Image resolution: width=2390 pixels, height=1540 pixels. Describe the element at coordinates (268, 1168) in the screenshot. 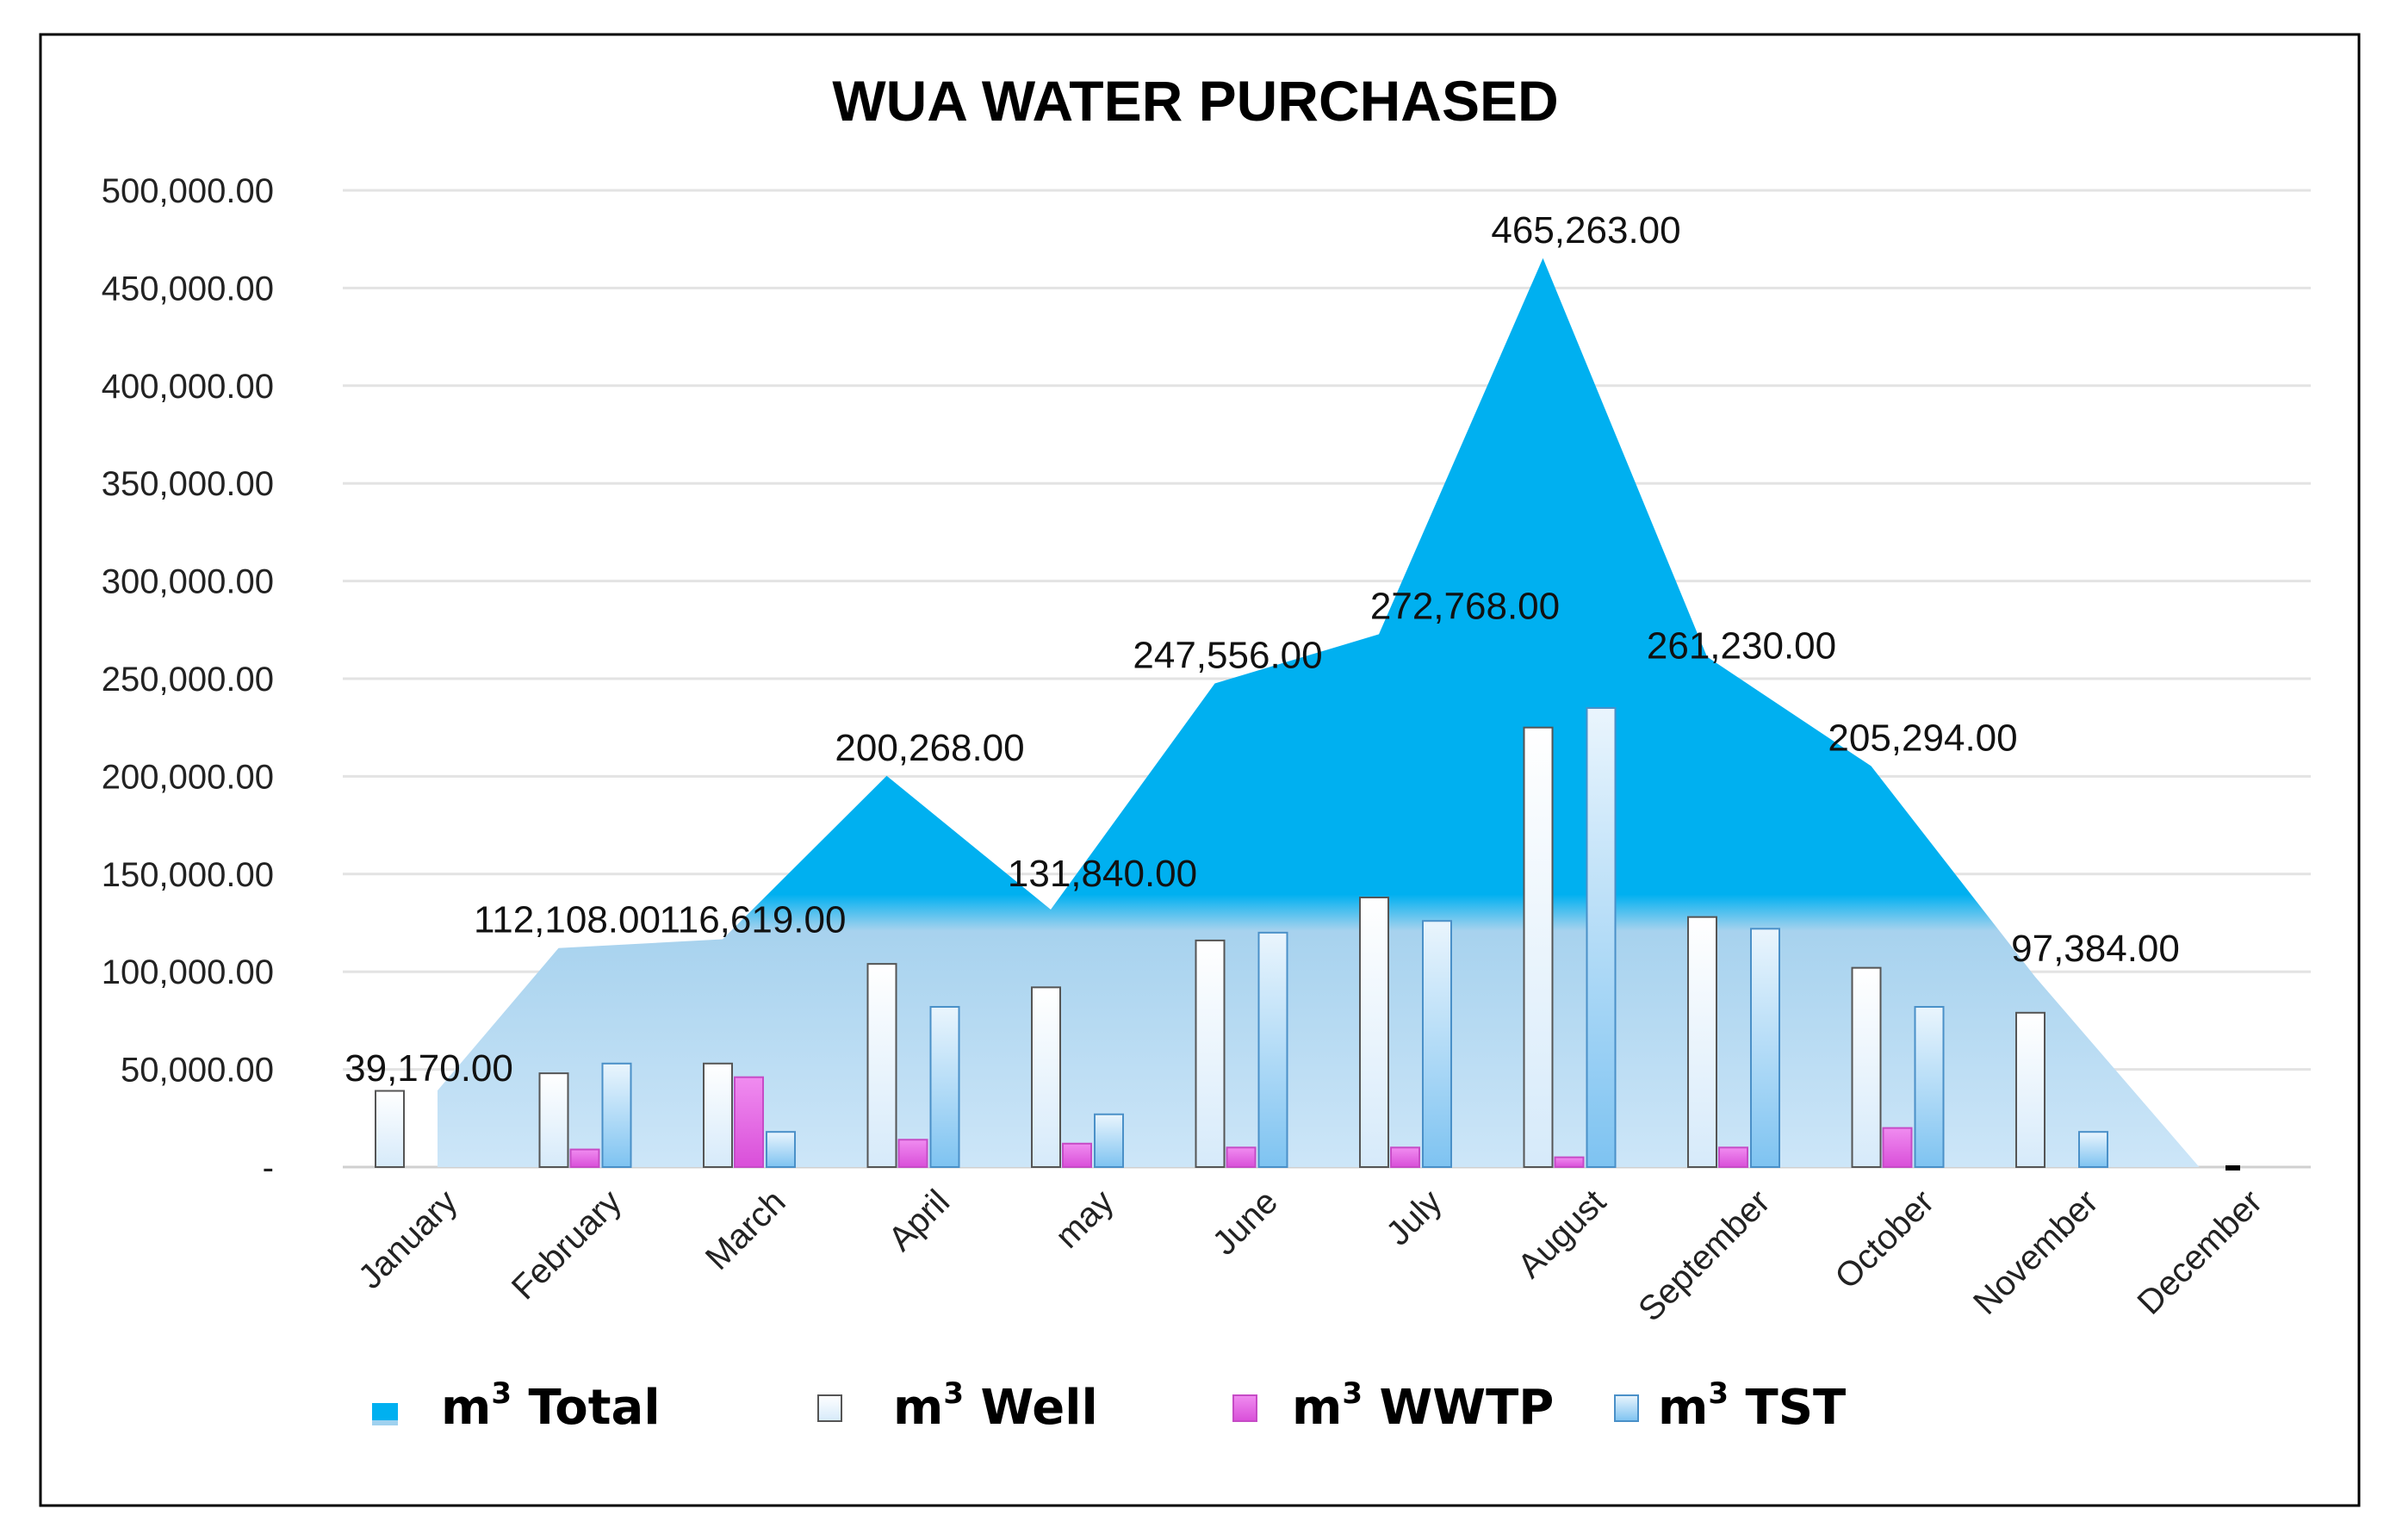

I see `y-tick-label: -` at that location.